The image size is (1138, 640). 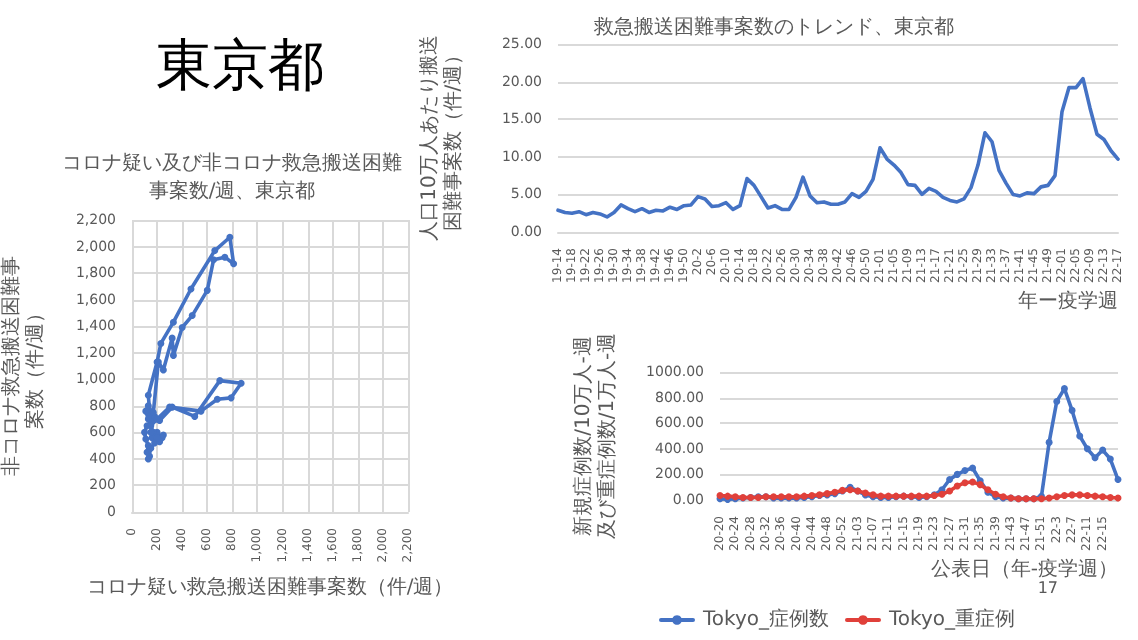 I want to click on x-axis-title: 年ー疫学週, so click(x=1068, y=301).